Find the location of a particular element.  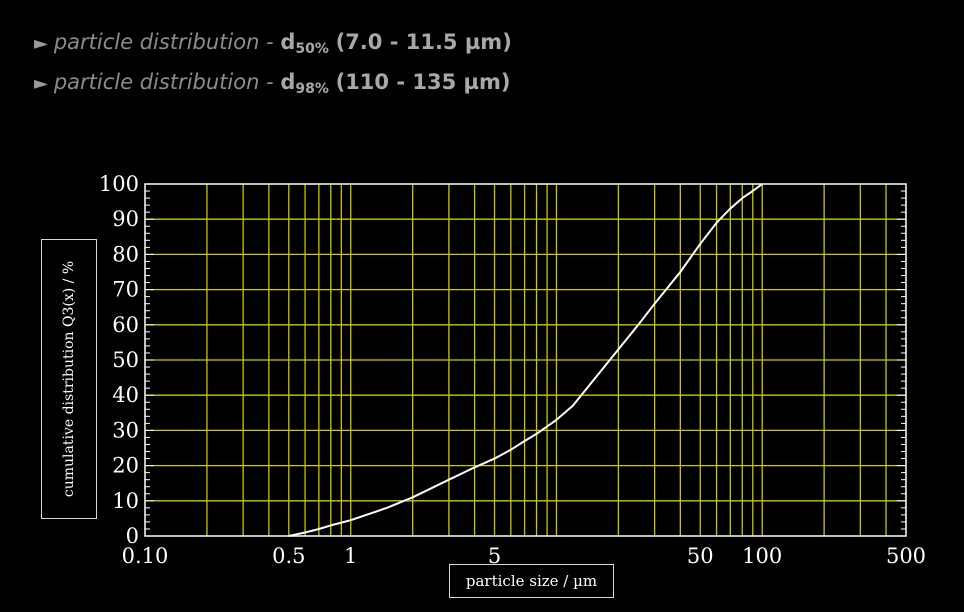

d98-range: (110 - 135 µm) is located at coordinates (423, 82).